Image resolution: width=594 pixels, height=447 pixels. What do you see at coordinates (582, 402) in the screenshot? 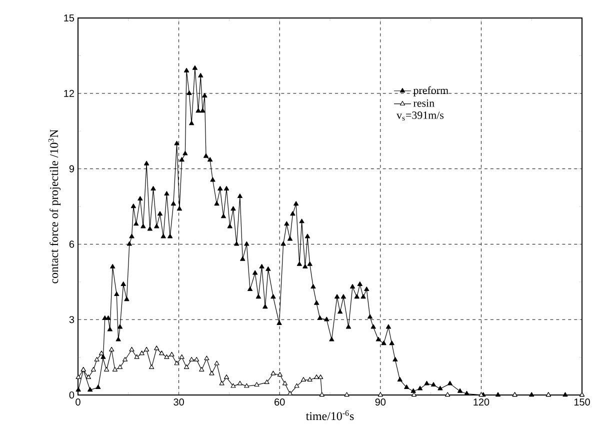
I see `x-tick-label: 150` at bounding box center [582, 402].